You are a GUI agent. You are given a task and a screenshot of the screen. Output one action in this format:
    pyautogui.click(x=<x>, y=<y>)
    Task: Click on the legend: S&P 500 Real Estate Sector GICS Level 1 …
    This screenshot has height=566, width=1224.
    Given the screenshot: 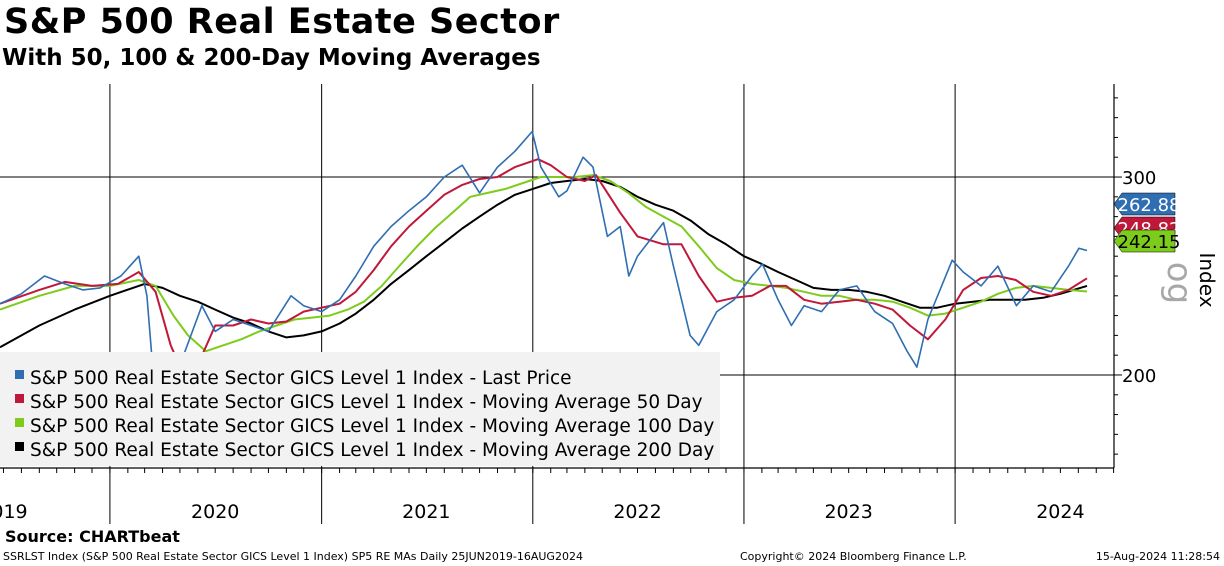 What is the action you would take?
    pyautogui.click(x=360, y=409)
    